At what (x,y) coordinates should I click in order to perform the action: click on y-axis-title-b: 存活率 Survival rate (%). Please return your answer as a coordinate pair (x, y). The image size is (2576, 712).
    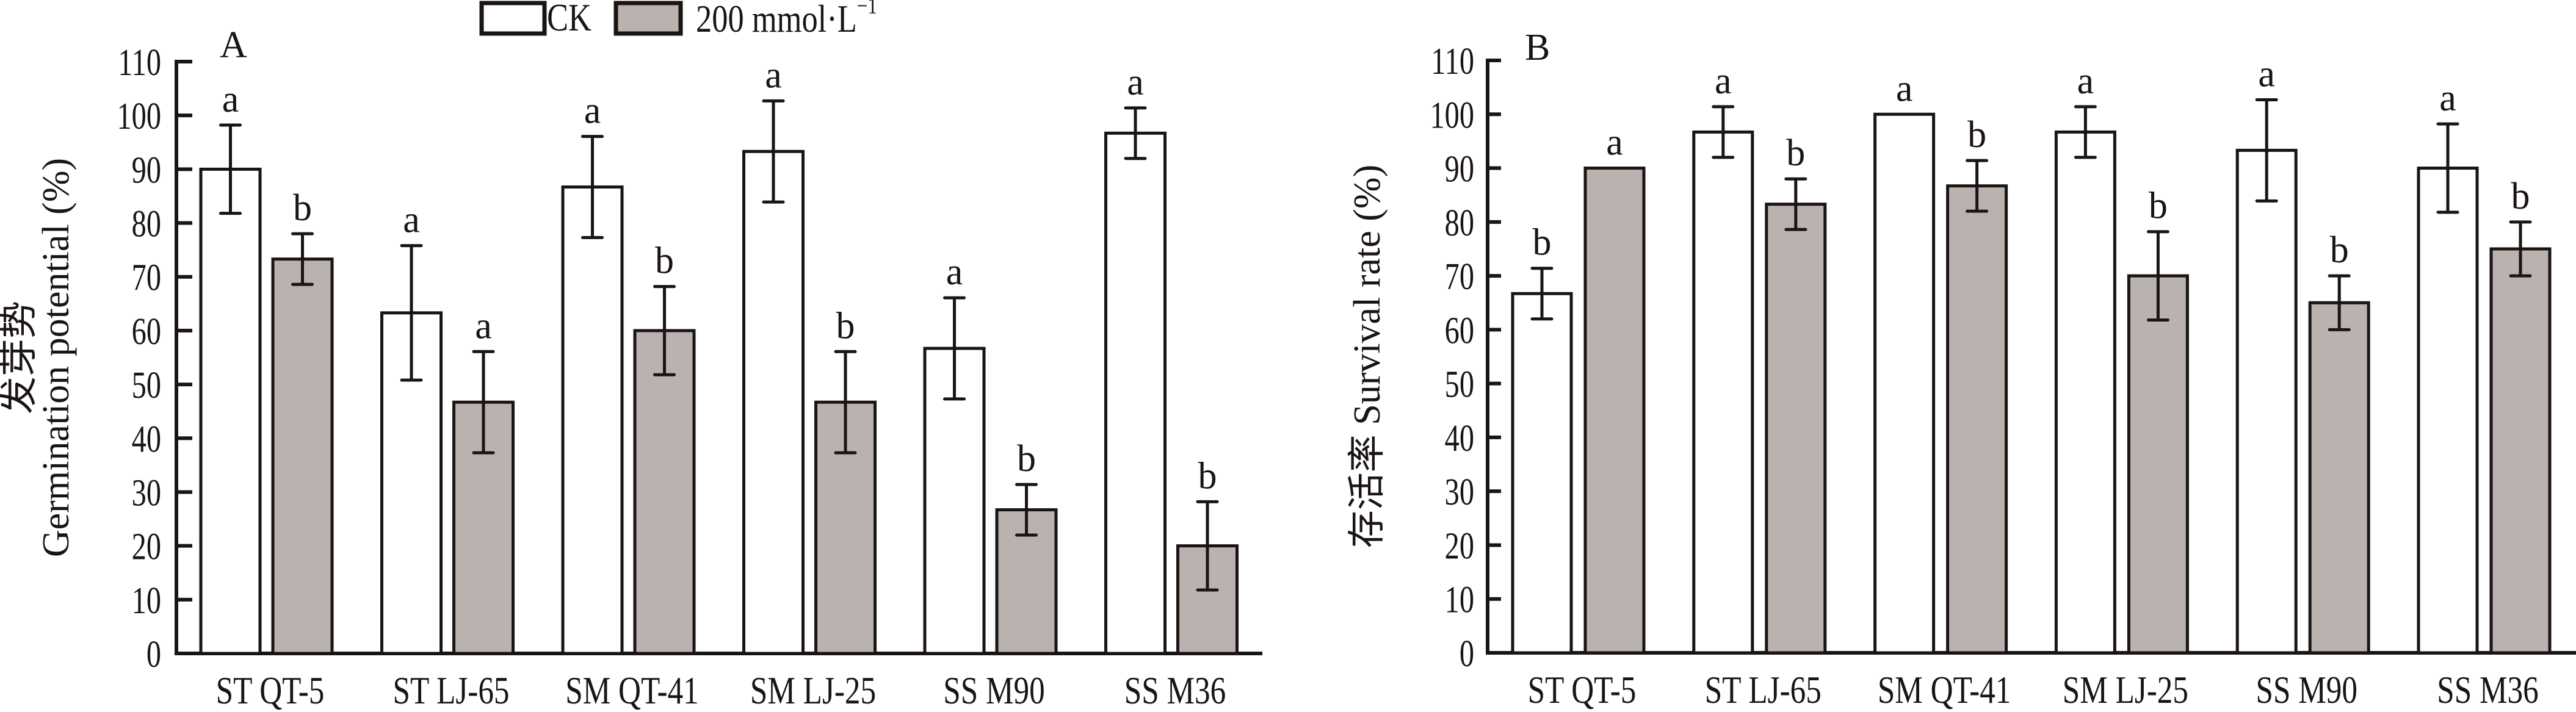
    Looking at the image, I should click on (1367, 356).